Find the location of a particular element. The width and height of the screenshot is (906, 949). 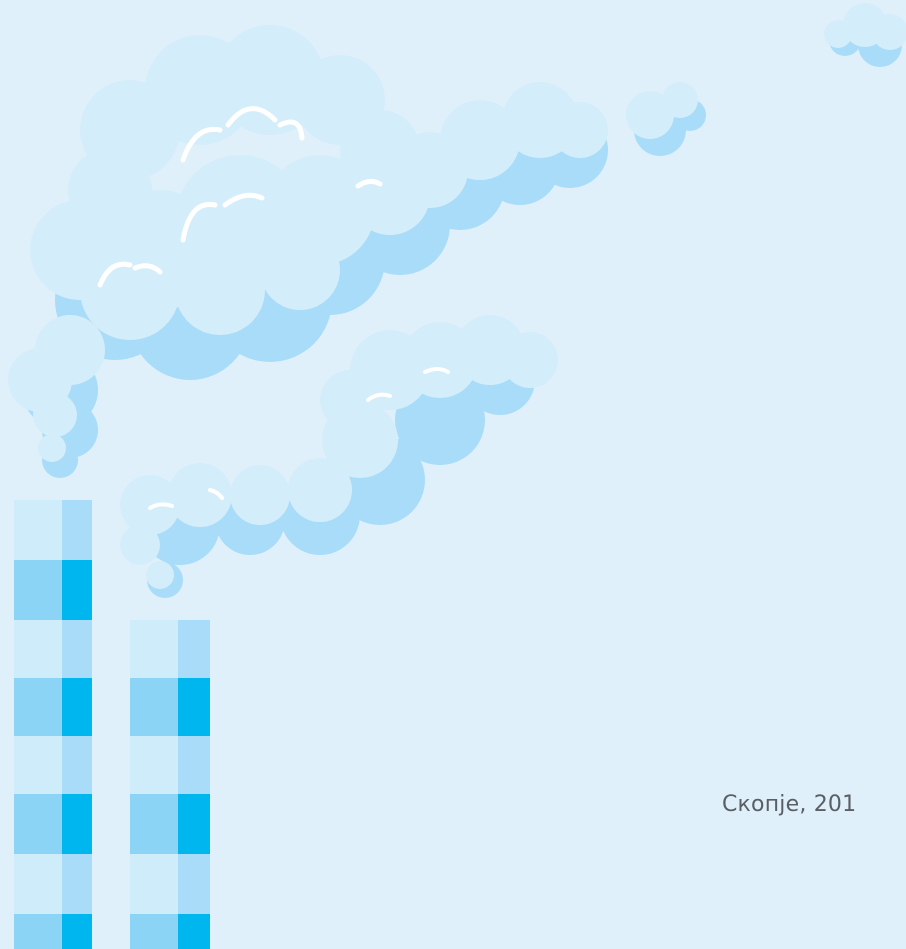

chimney-right is located at coordinates (170, 784).